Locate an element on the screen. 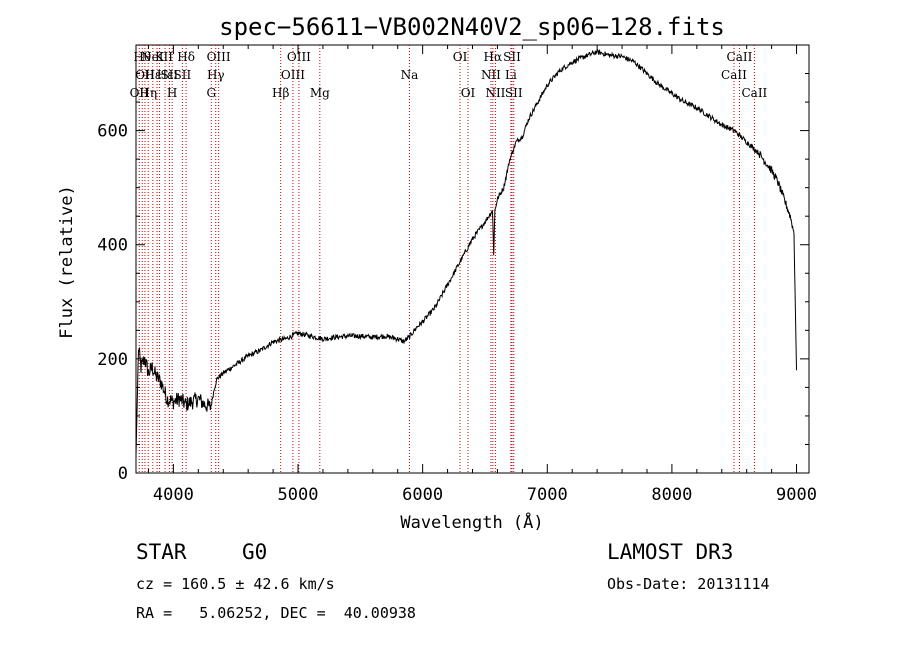 The image size is (900, 649). x-tick-label: 7000 is located at coordinates (547, 495).